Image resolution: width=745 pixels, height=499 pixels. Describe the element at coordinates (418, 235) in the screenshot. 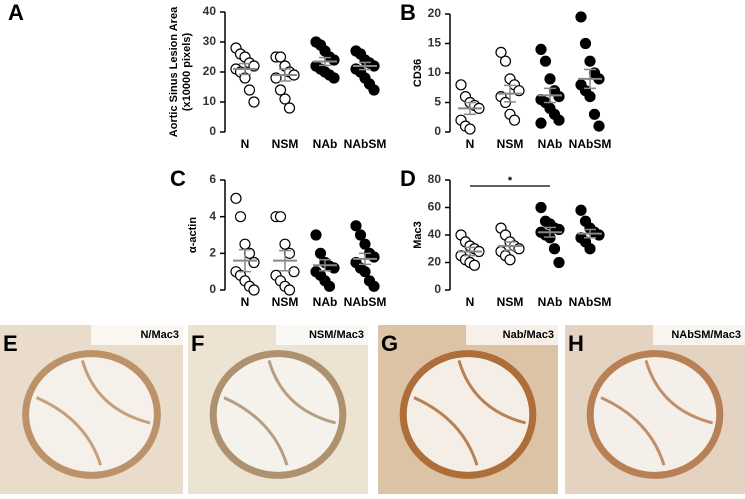

I see `y-axis-label: Mac3` at that location.